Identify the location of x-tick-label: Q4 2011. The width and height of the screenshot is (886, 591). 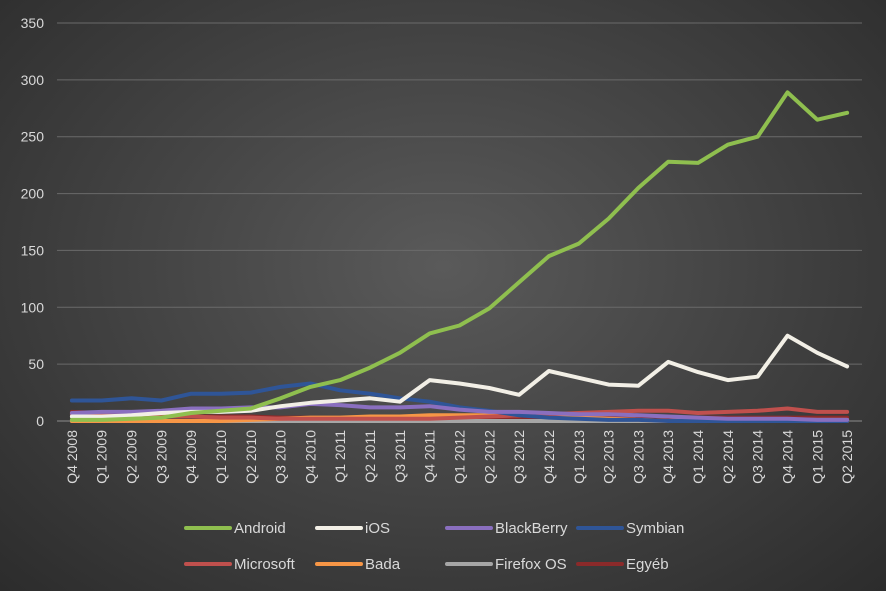
(430, 456).